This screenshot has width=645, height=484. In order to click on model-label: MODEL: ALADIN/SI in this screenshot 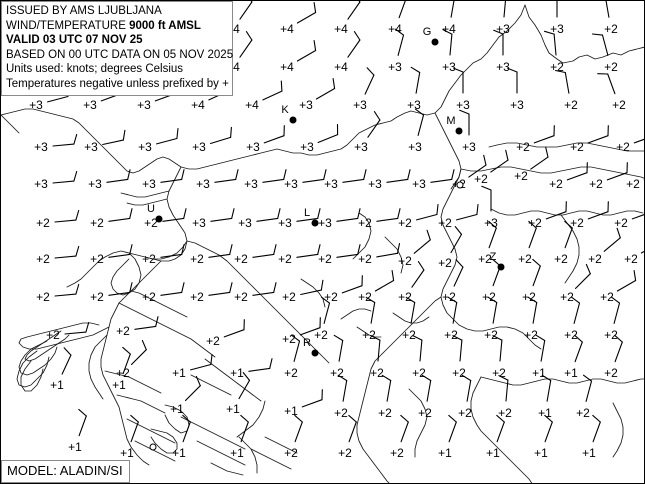, I will do `click(65, 470)`.